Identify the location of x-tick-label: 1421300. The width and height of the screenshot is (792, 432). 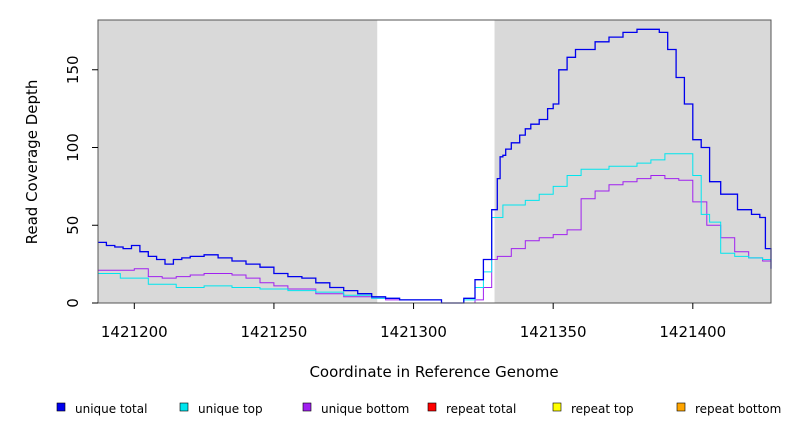
(413, 332).